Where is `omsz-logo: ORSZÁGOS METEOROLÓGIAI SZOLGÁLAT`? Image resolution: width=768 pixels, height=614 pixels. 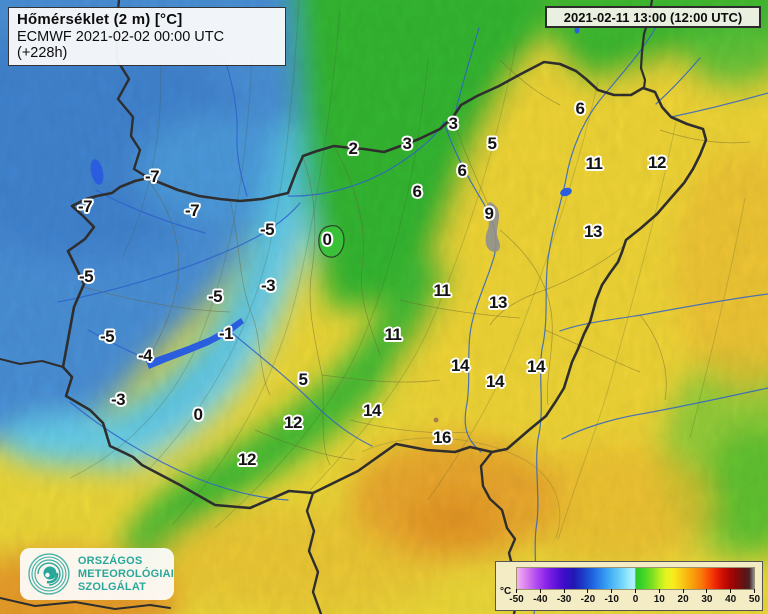 omsz-logo: ORSZÁGOS METEOROLÓGIAI SZOLGÁLAT is located at coordinates (97, 574).